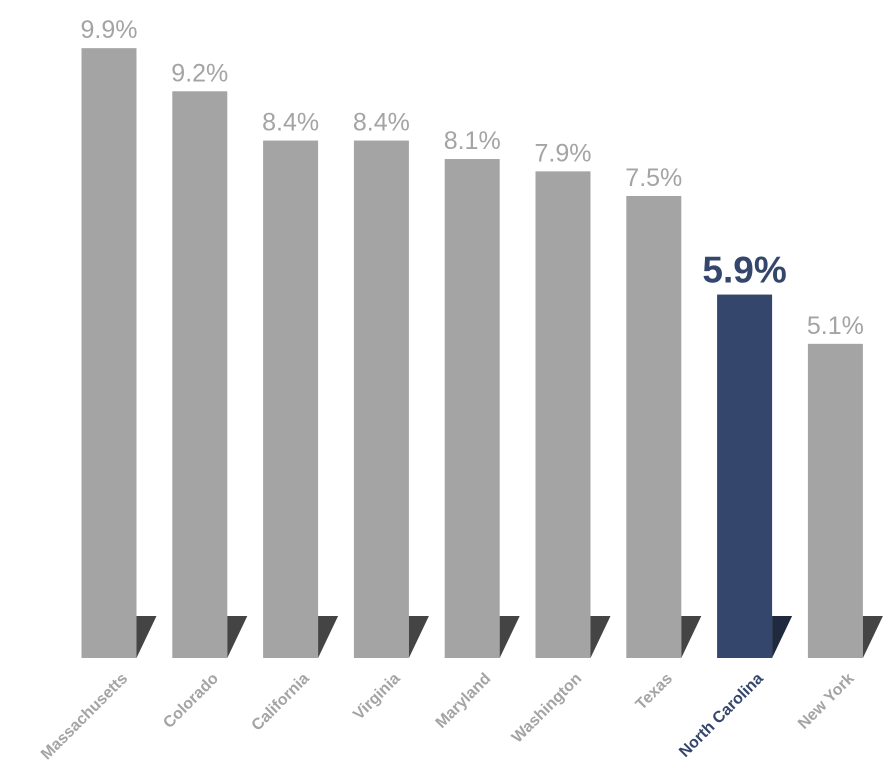  What do you see at coordinates (509, 637) in the screenshot?
I see `bar-shadow-maryland` at bounding box center [509, 637].